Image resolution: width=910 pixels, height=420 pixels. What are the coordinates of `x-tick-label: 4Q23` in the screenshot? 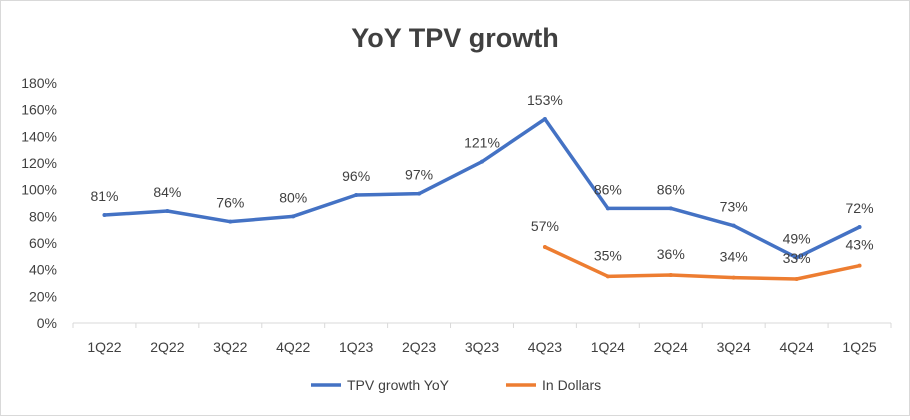 It's located at (545, 347).